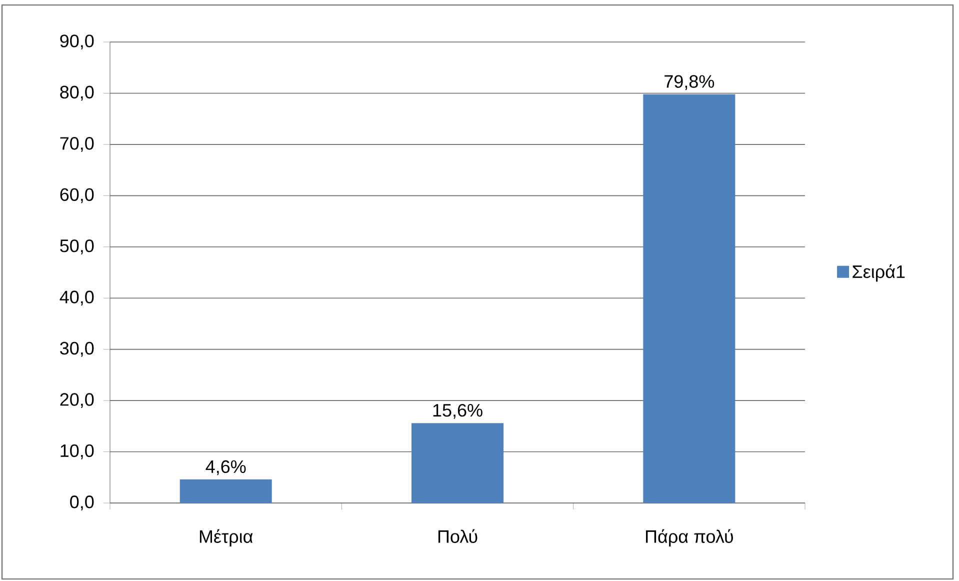 The height and width of the screenshot is (581, 959). I want to click on y-tick-label: 10,0, so click(77, 452).